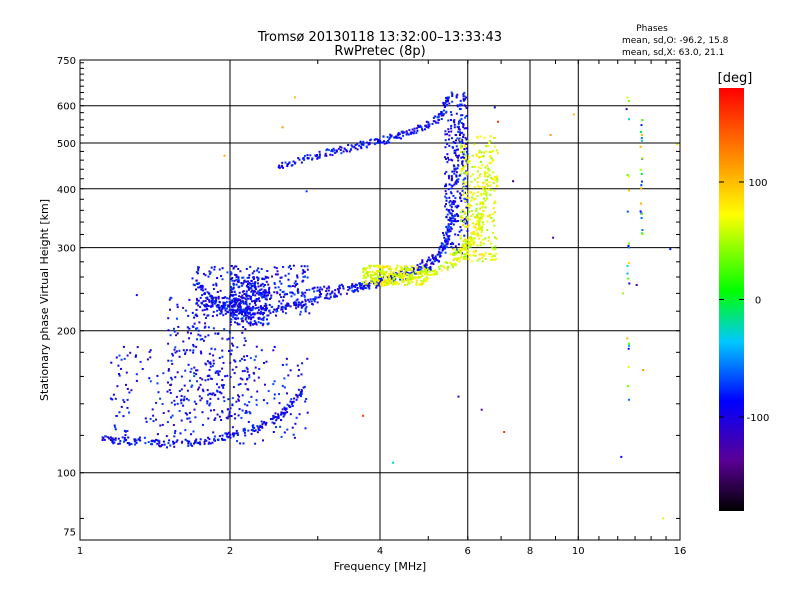  What do you see at coordinates (652, 29) in the screenshot?
I see `legend-title: Phases` at bounding box center [652, 29].